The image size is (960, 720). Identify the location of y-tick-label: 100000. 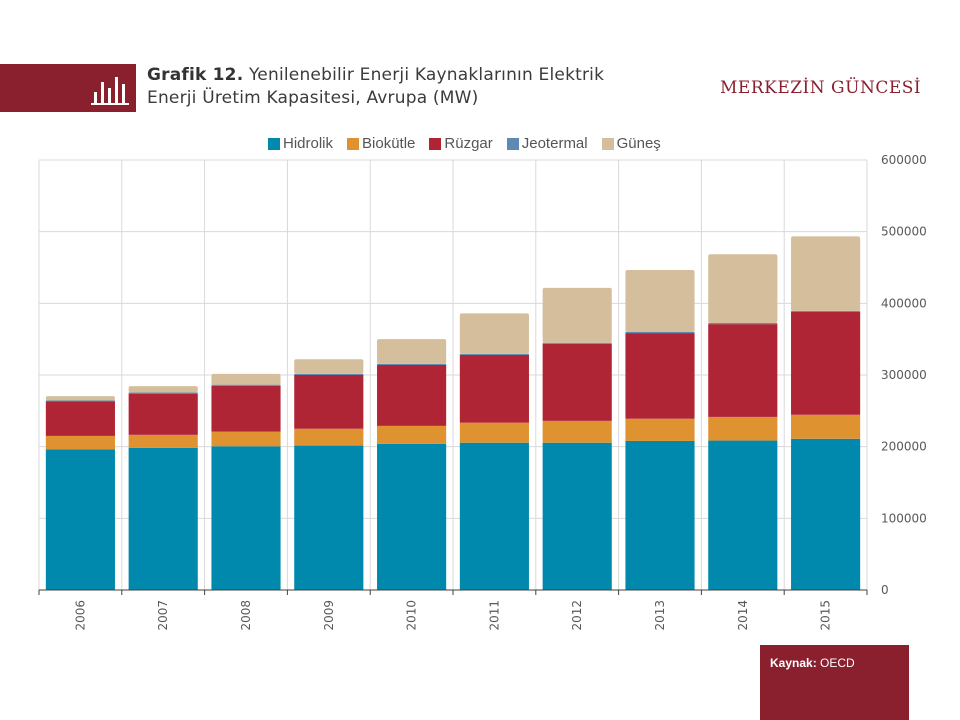
(904, 518).